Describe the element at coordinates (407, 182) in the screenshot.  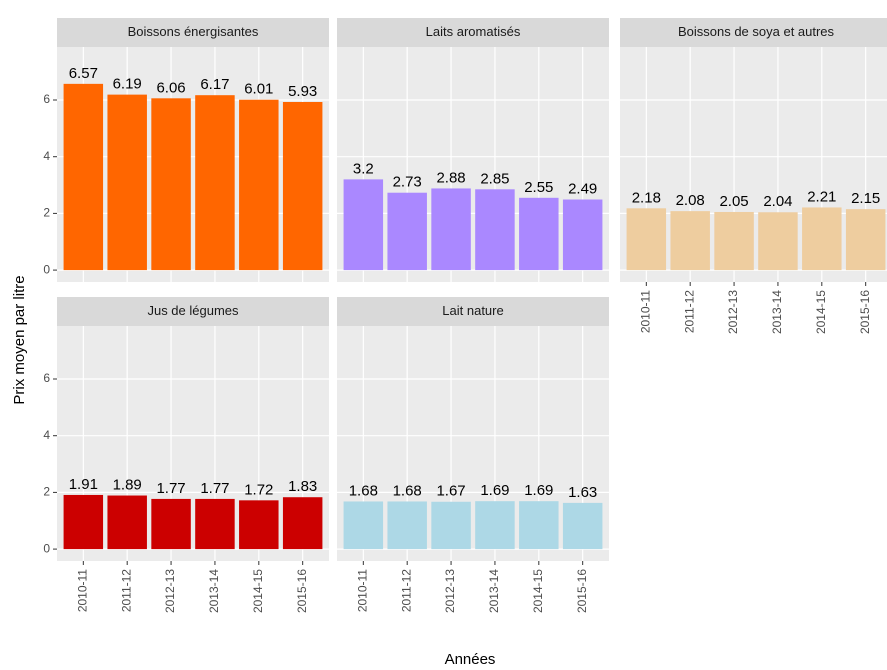
I see `value-label: 2.73` at that location.